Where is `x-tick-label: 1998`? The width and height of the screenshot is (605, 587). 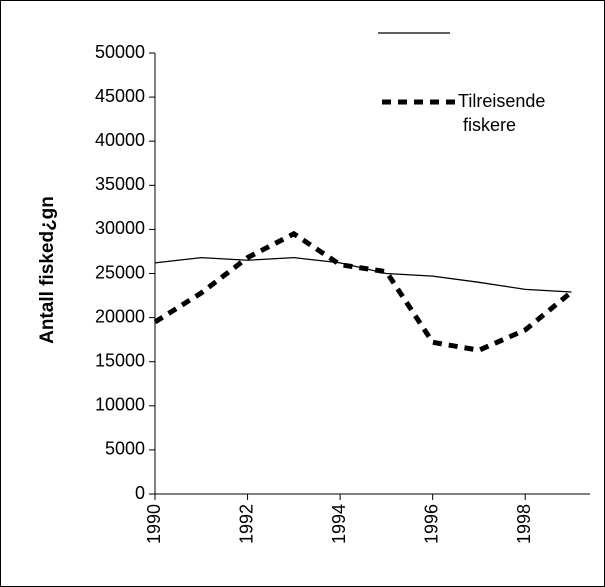
x-tick-label: 1998 is located at coordinates (524, 524).